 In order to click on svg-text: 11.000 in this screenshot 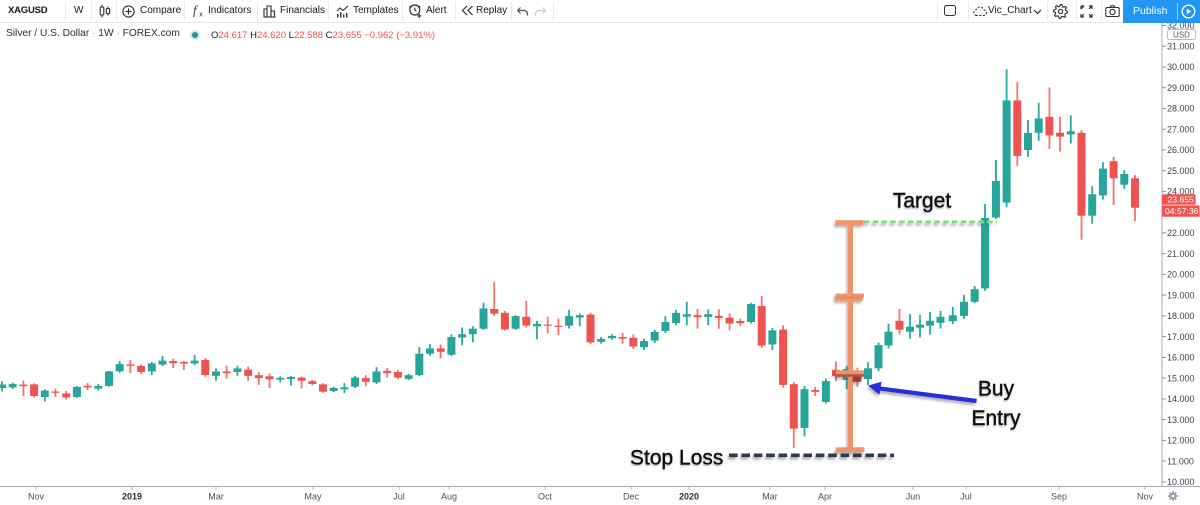, I will do `click(1180, 461)`.